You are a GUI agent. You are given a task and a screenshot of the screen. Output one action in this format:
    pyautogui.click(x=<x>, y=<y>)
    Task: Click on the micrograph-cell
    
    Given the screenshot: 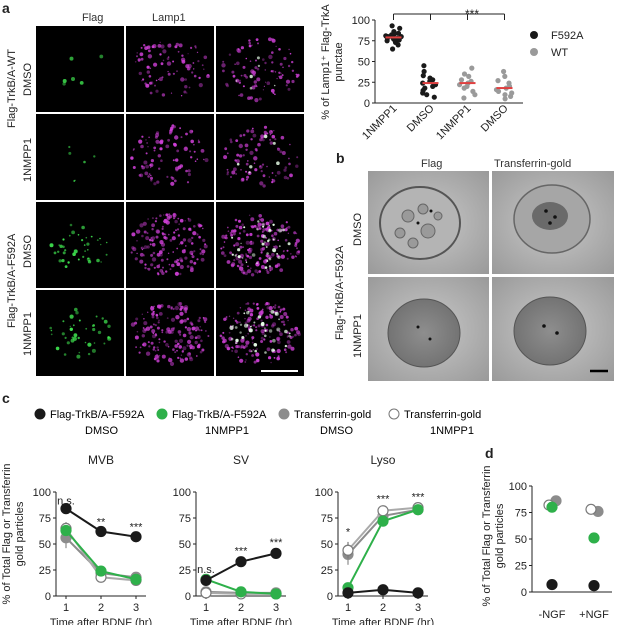 What is the action you would take?
    pyautogui.click(x=260, y=157)
    